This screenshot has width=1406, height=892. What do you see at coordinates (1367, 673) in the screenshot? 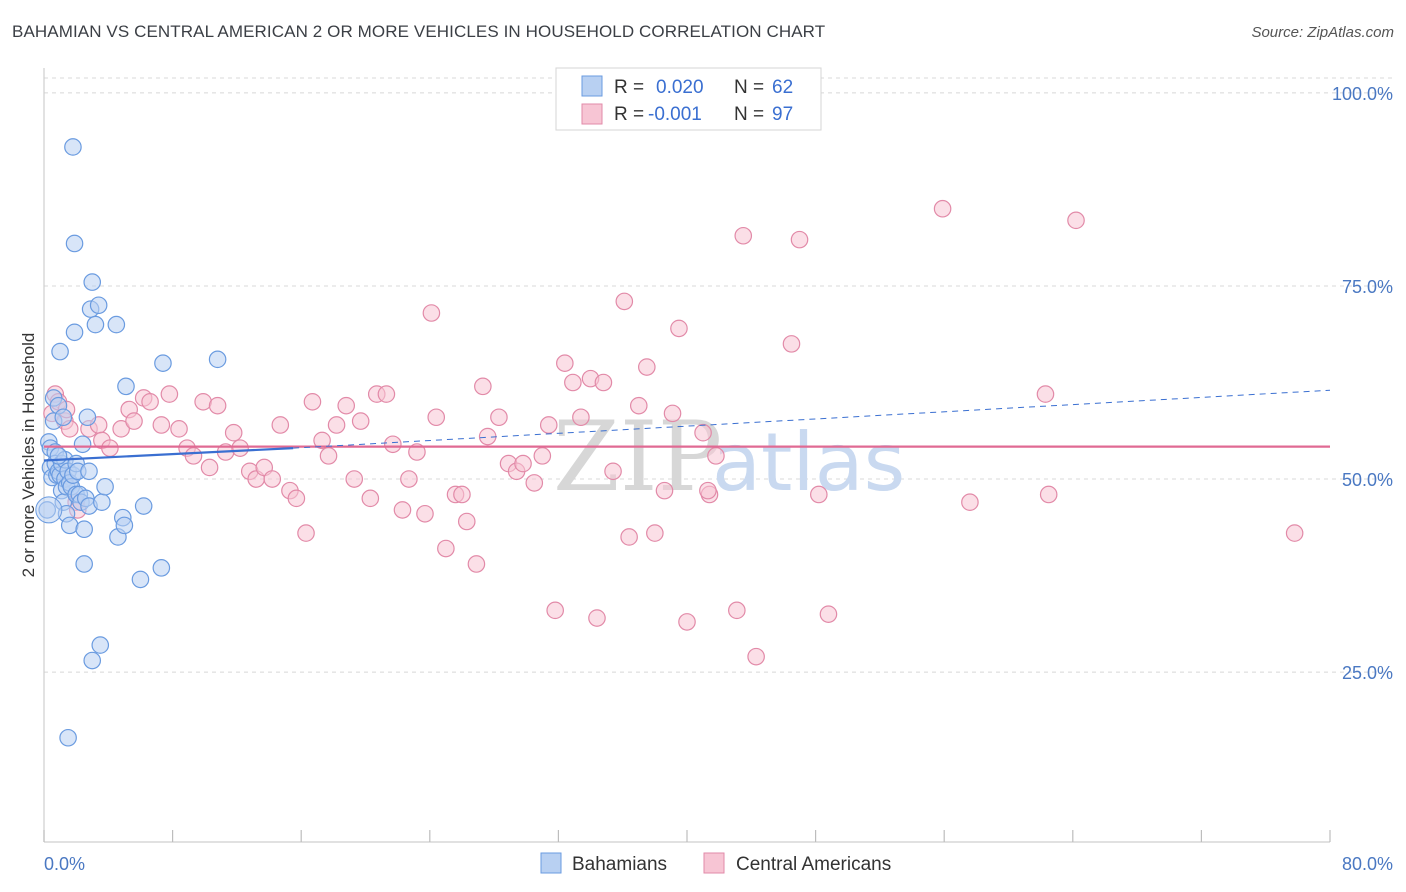
I see `y-tick-label: 25.0%` at bounding box center [1367, 673].